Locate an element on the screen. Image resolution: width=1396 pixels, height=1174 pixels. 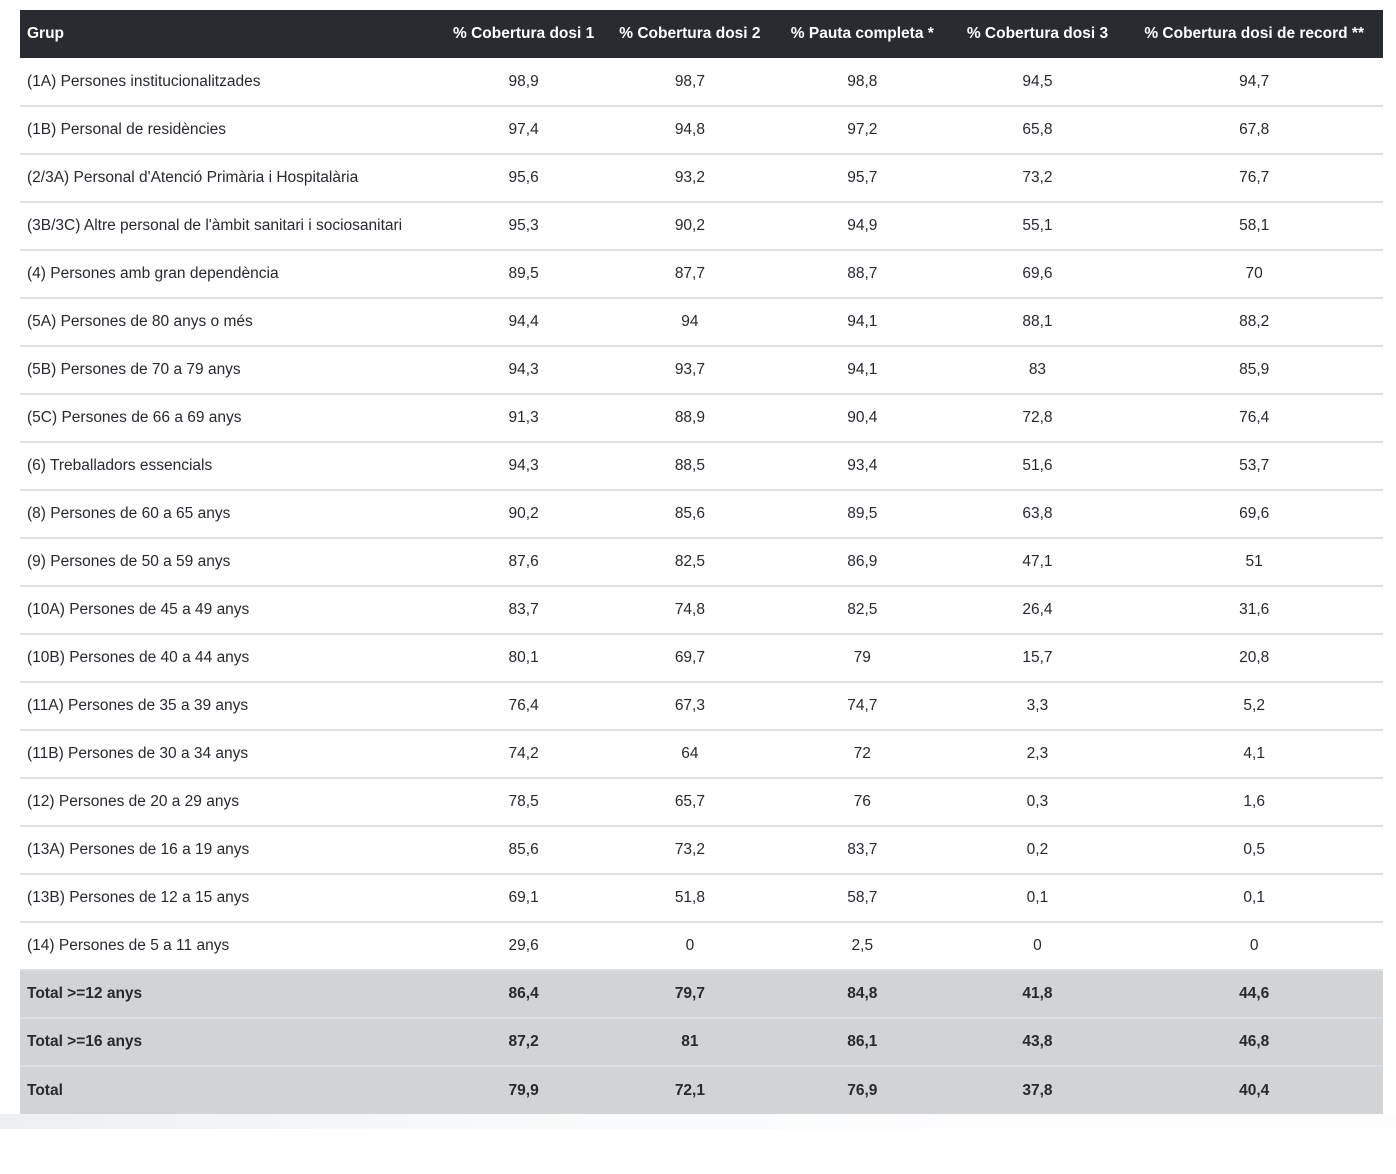
value-cell: 4,1 is located at coordinates (1254, 753).